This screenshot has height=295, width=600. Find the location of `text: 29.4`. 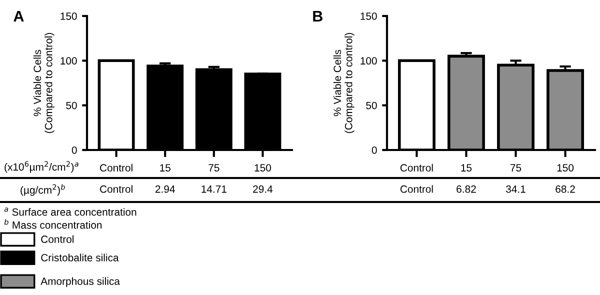

text: 29.4 is located at coordinates (263, 189).